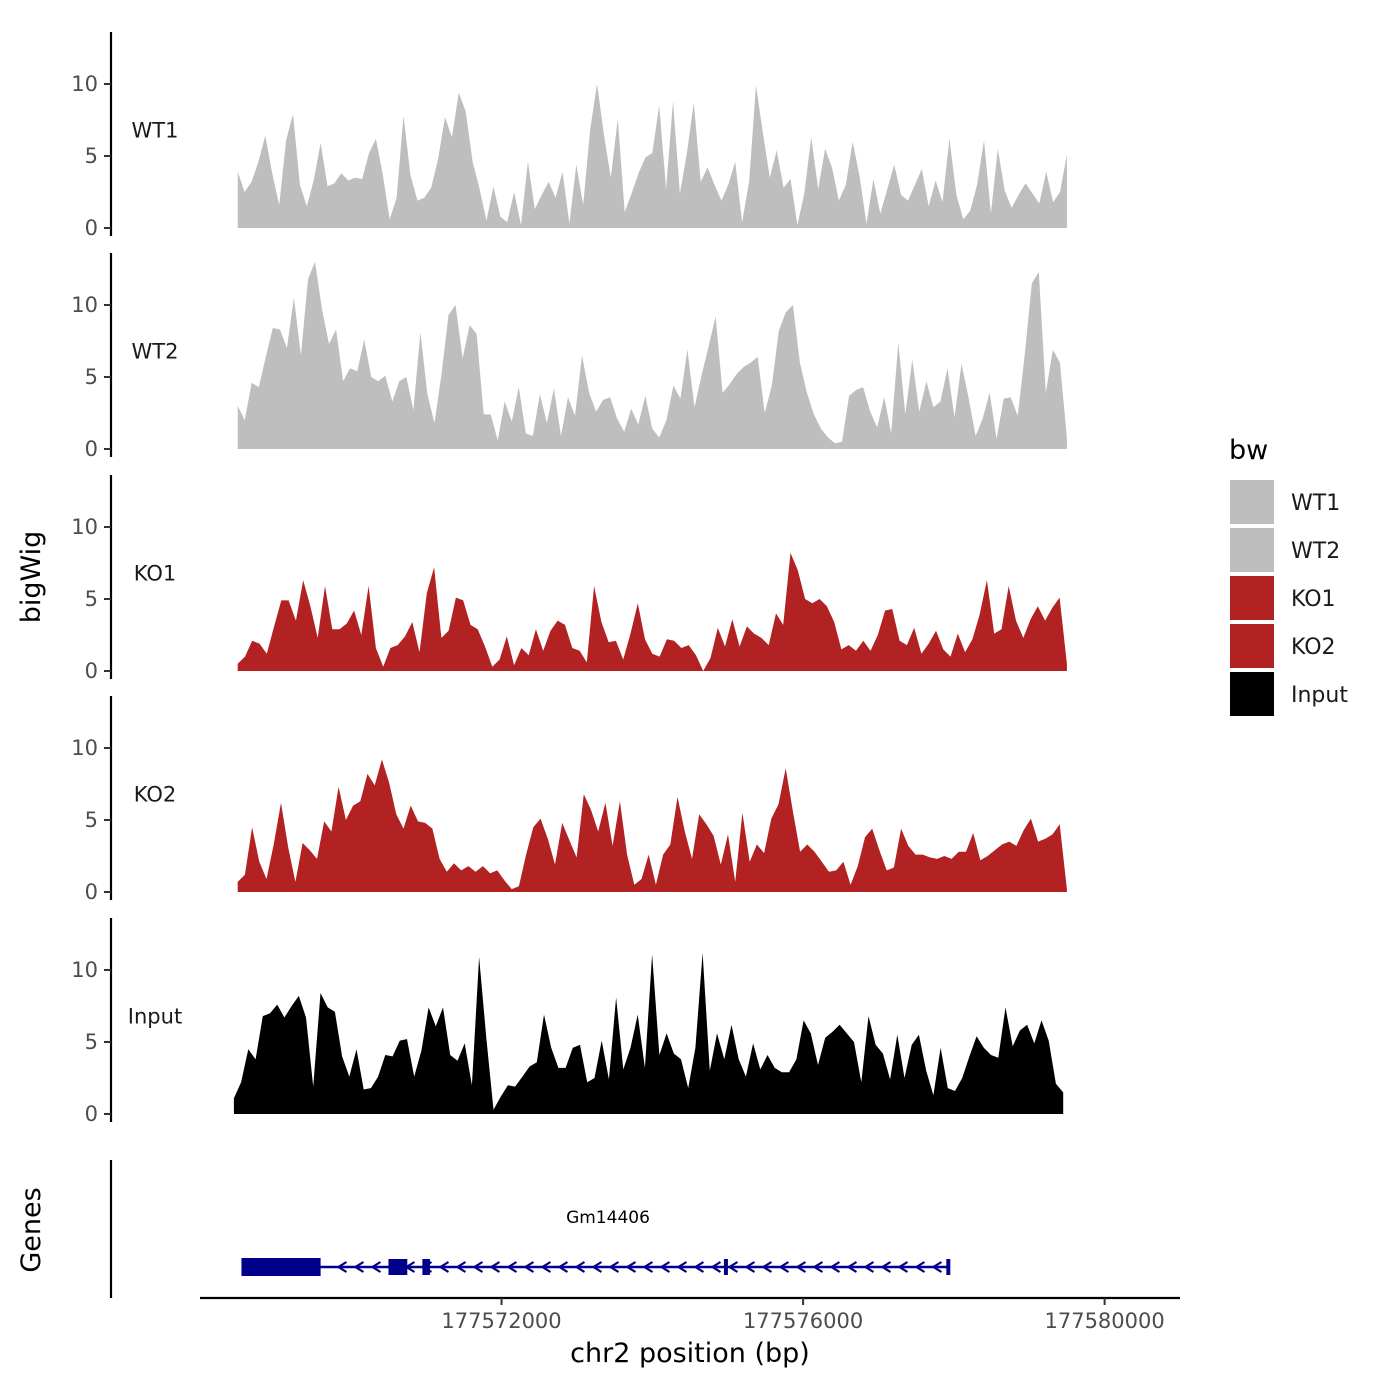 Image resolution: width=1400 pixels, height=1400 pixels. What do you see at coordinates (1315, 503) in the screenshot?
I see `legend-label-wt1: WT1` at bounding box center [1315, 503].